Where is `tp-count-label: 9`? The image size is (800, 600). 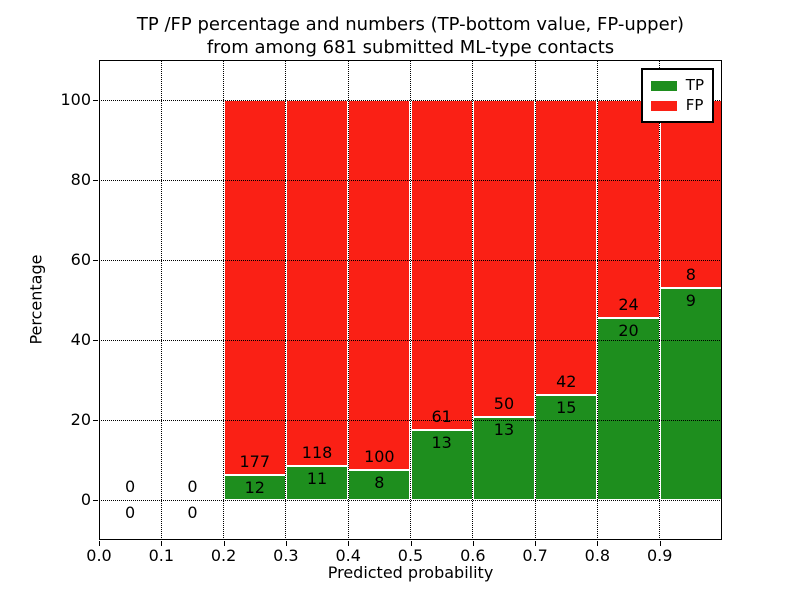
tp-count-label: 9 is located at coordinates (690, 301).